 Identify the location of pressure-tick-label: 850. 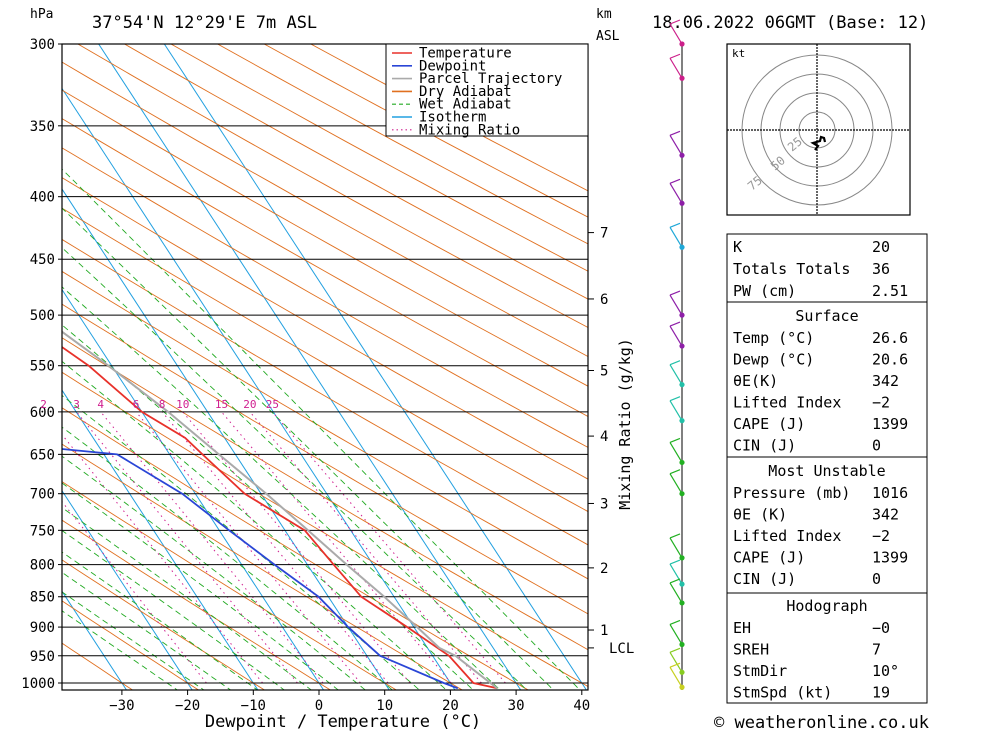
(42, 598).